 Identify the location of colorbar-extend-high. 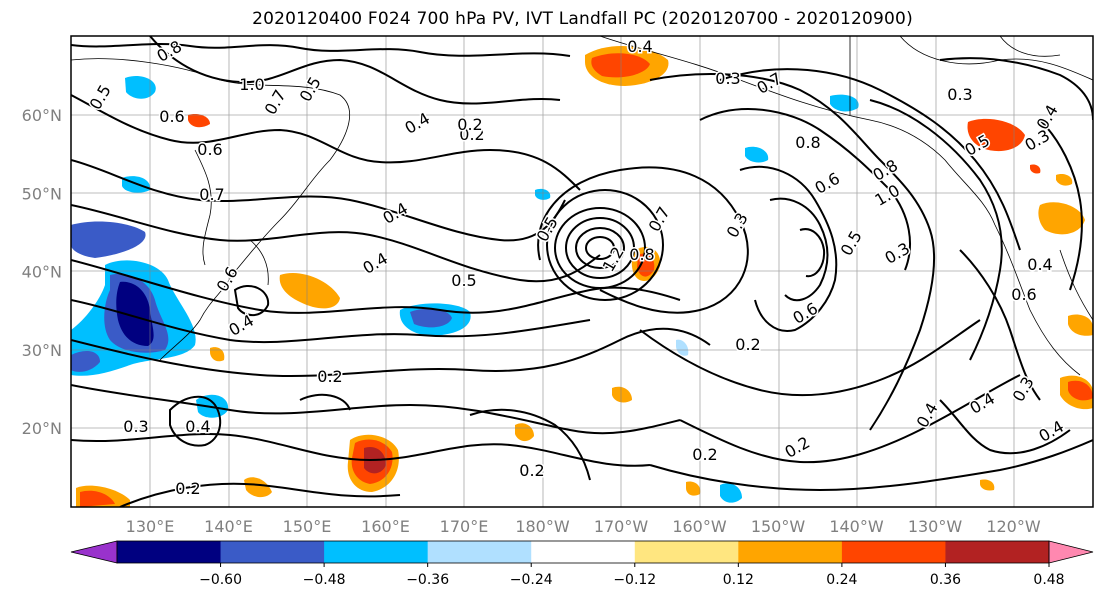
(1071, 552).